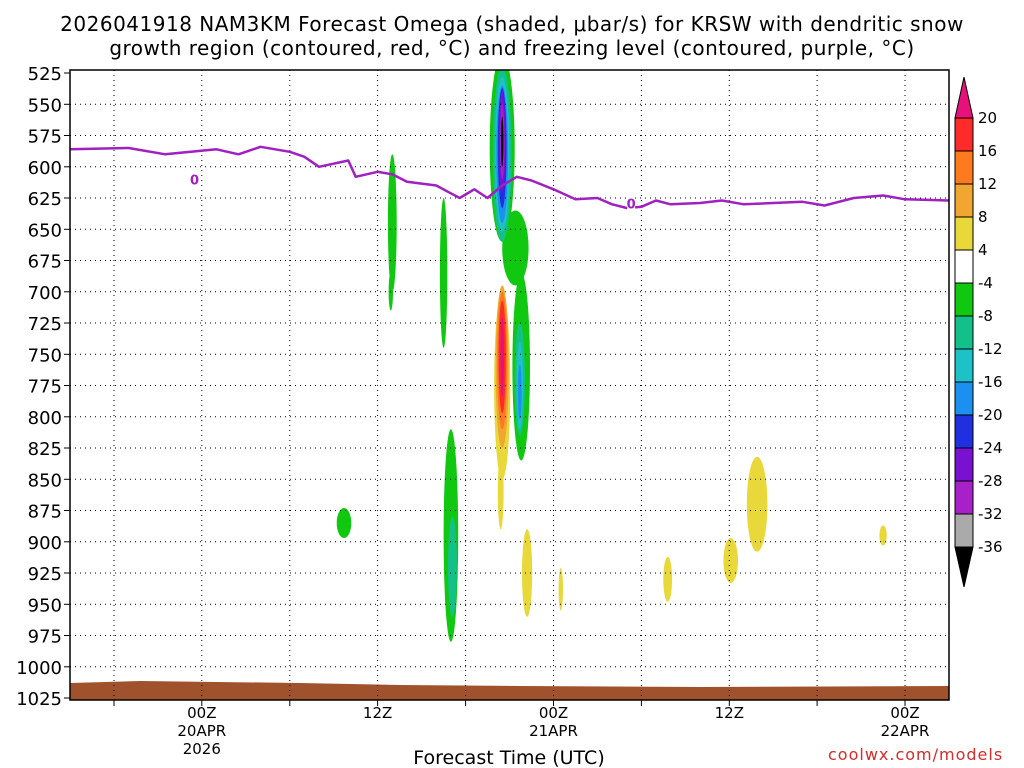 The width and height of the screenshot is (1024, 768). I want to click on y-tick-label: 1025, so click(39, 699).